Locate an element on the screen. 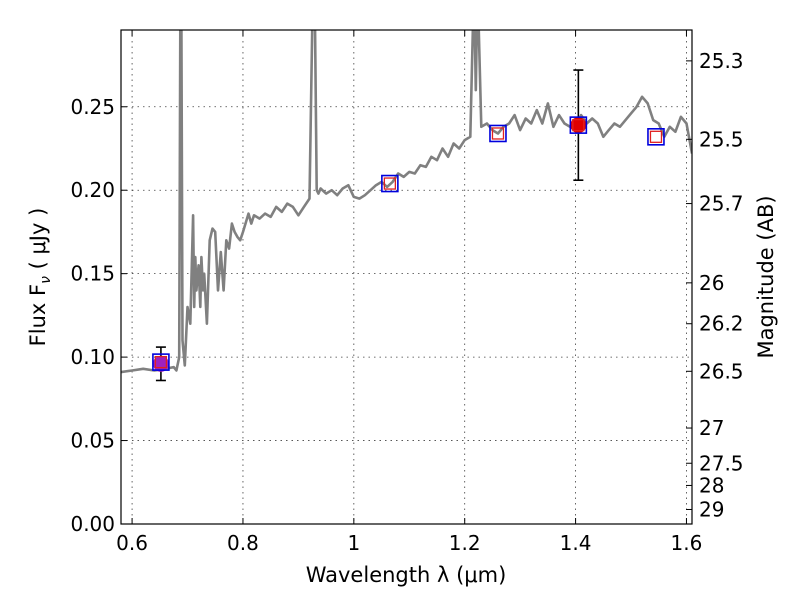 The width and height of the screenshot is (800, 600). y-axis-label-main: Flux F is located at coordinates (38, 315).